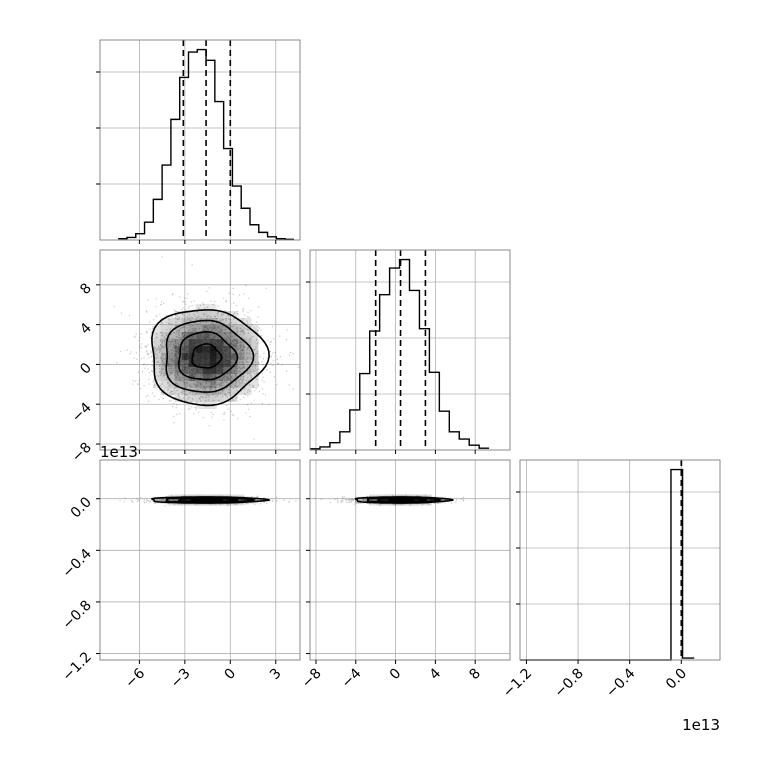 The width and height of the screenshot is (760, 760). What do you see at coordinates (607, 564) in the screenshot?
I see `histogram-p2` at bounding box center [607, 564].